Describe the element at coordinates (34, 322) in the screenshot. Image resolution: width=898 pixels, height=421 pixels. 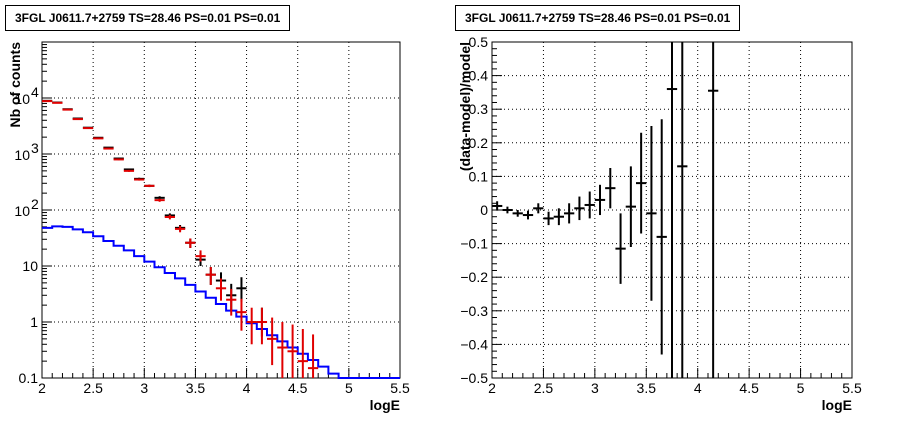
I see `y-tick-label: 1` at that location.